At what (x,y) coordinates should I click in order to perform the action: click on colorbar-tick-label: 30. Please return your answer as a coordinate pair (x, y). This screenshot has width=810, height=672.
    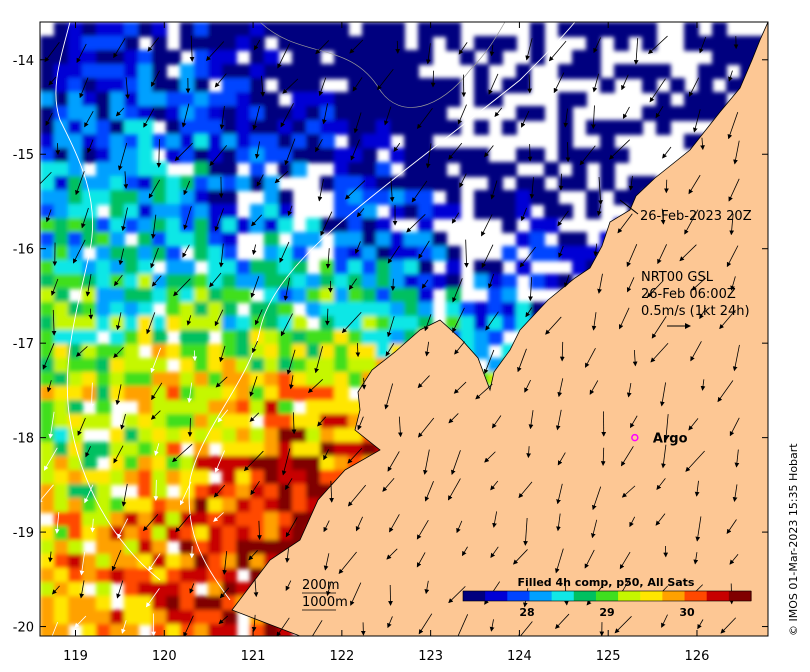
    Looking at the image, I should click on (687, 612).